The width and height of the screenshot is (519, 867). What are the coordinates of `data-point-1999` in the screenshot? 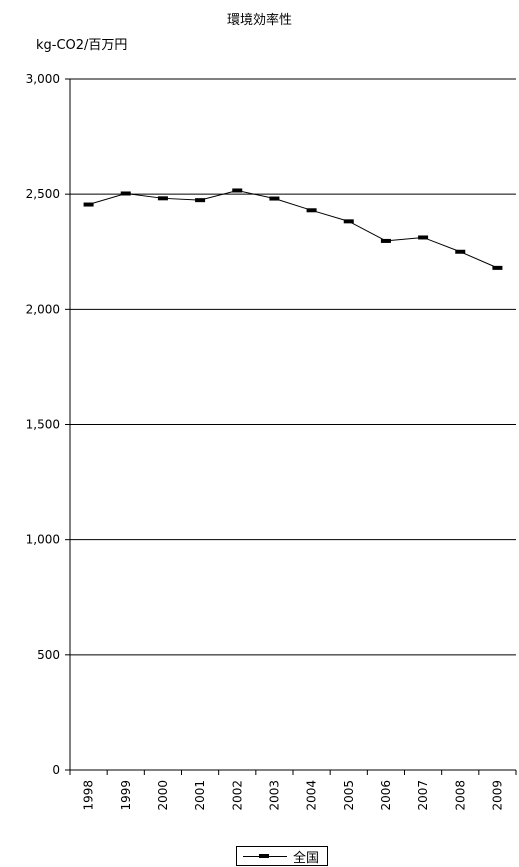 It's located at (125, 193).